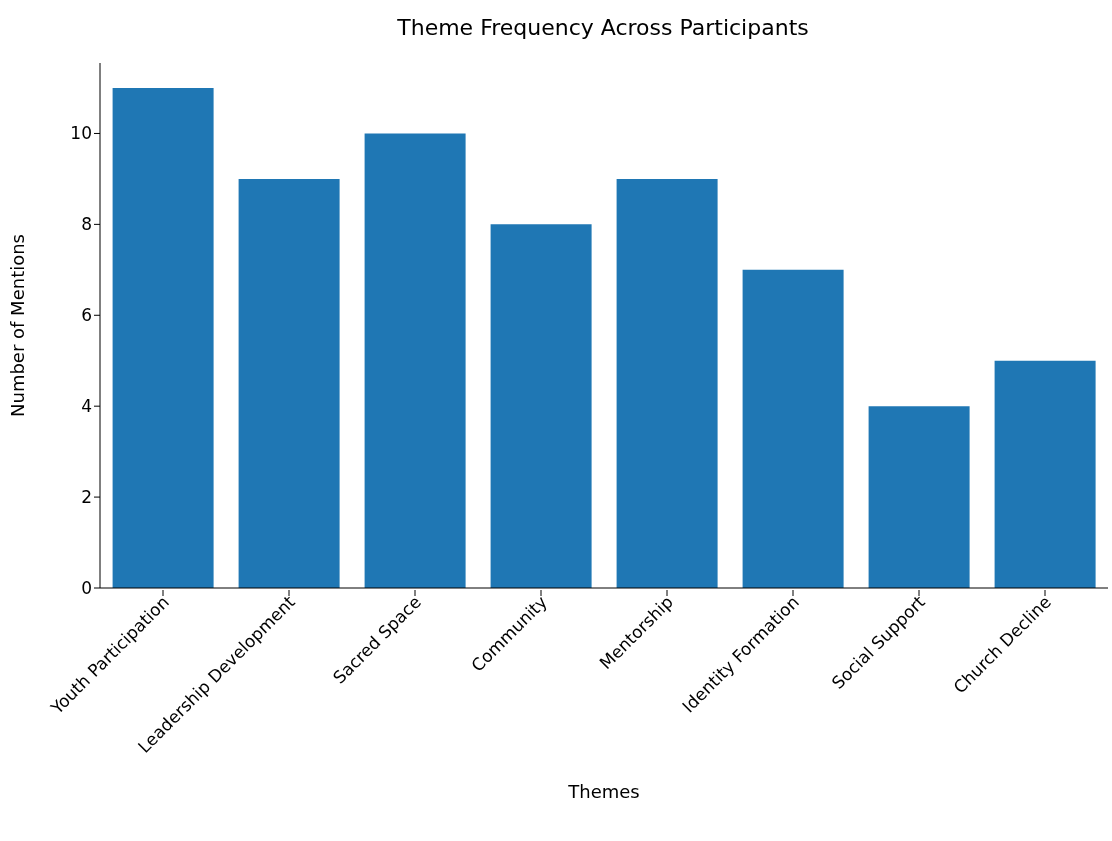 The width and height of the screenshot is (1112, 841). Describe the element at coordinates (603, 28) in the screenshot. I see `chart-title: Theme Frequency Across Participants` at that location.